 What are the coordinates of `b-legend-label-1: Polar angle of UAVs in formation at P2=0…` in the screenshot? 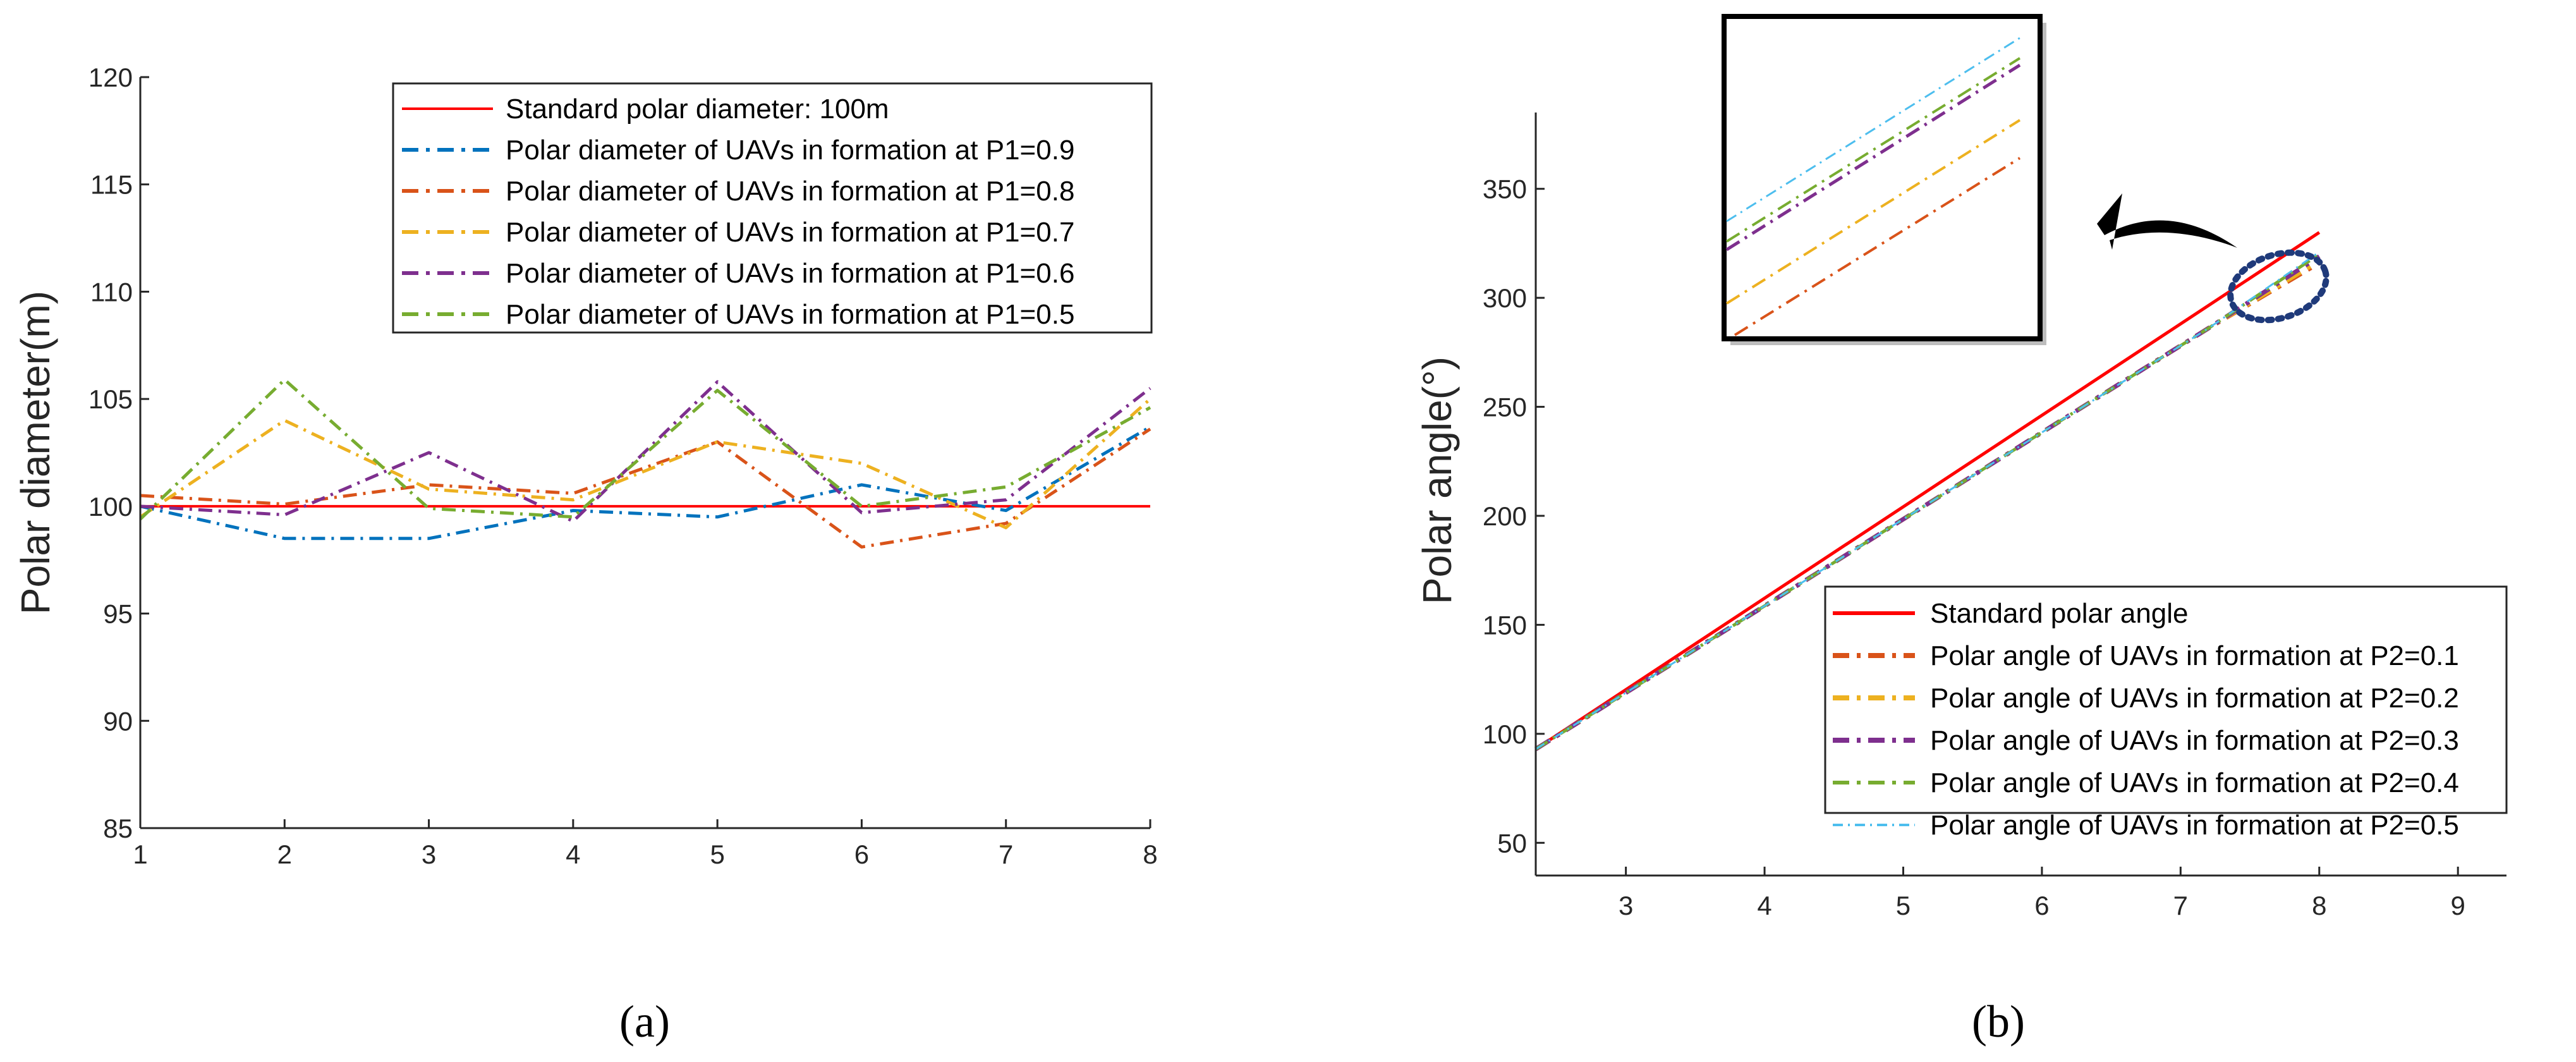 It's located at (2195, 655).